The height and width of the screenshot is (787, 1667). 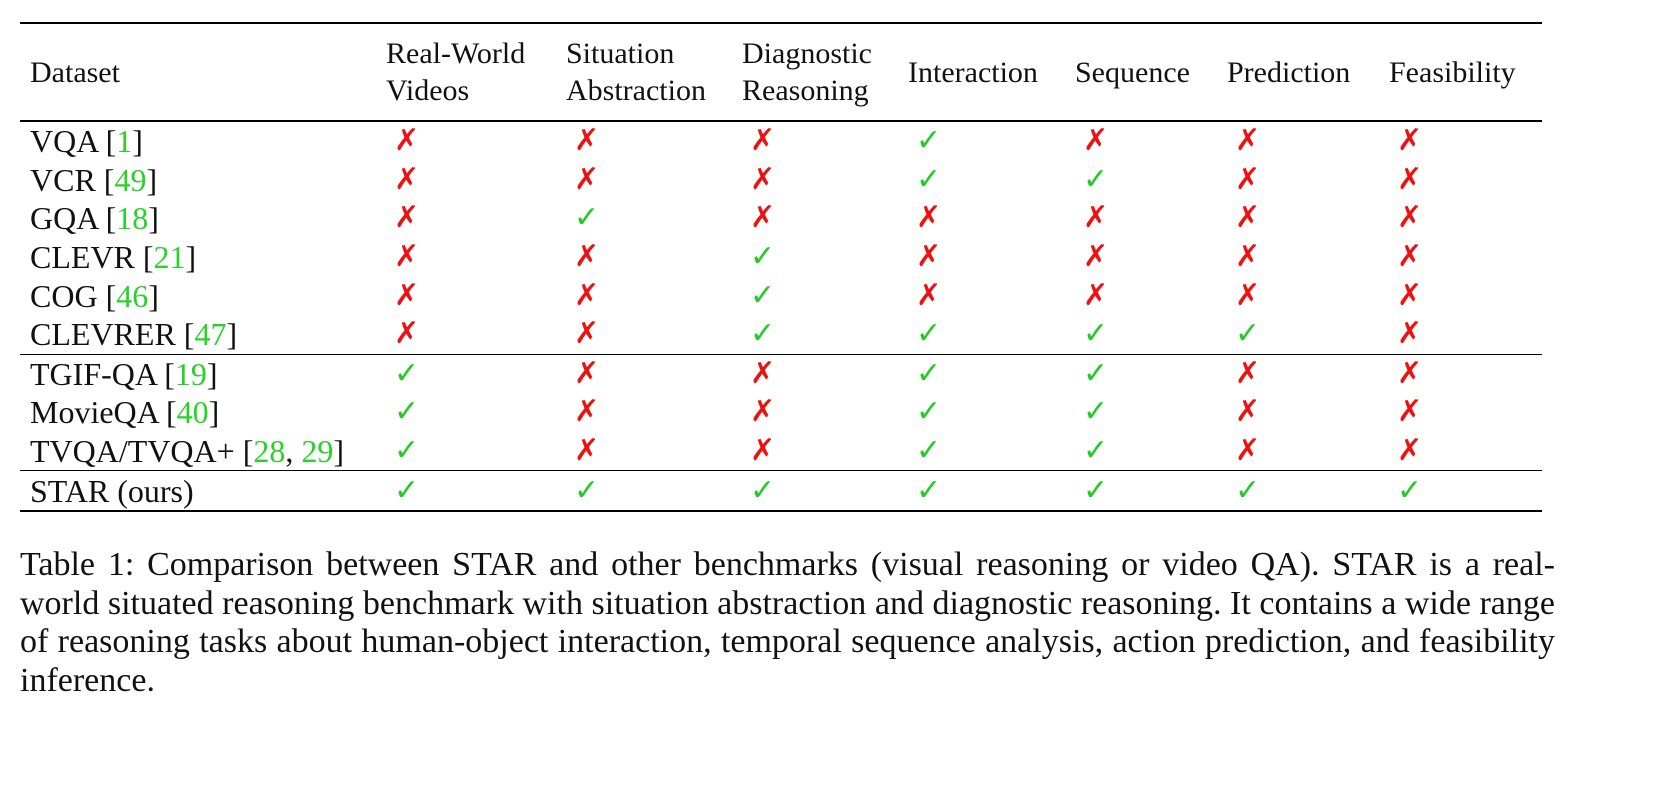 What do you see at coordinates (94, 412) in the screenshot?
I see `dataset-name: MovieQA` at bounding box center [94, 412].